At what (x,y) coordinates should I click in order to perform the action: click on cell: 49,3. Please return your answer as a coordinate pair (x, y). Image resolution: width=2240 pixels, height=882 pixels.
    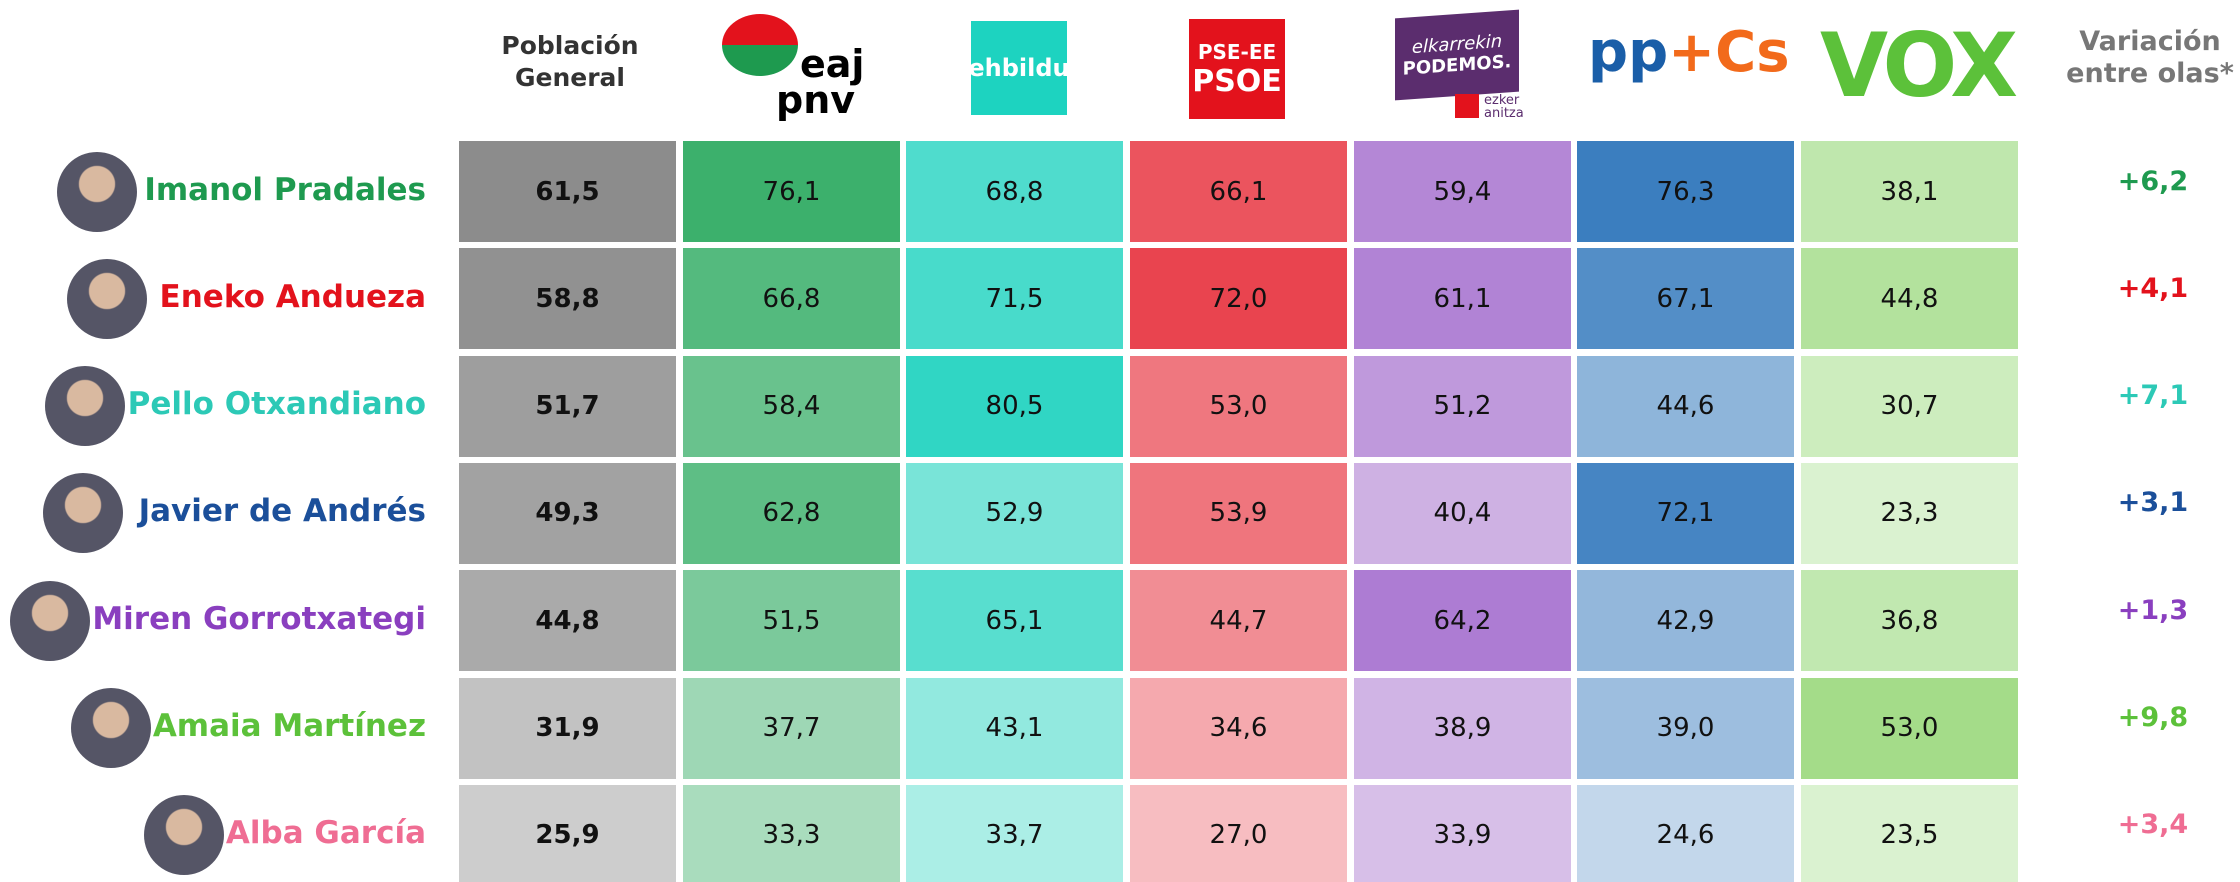
    Looking at the image, I should click on (567, 513).